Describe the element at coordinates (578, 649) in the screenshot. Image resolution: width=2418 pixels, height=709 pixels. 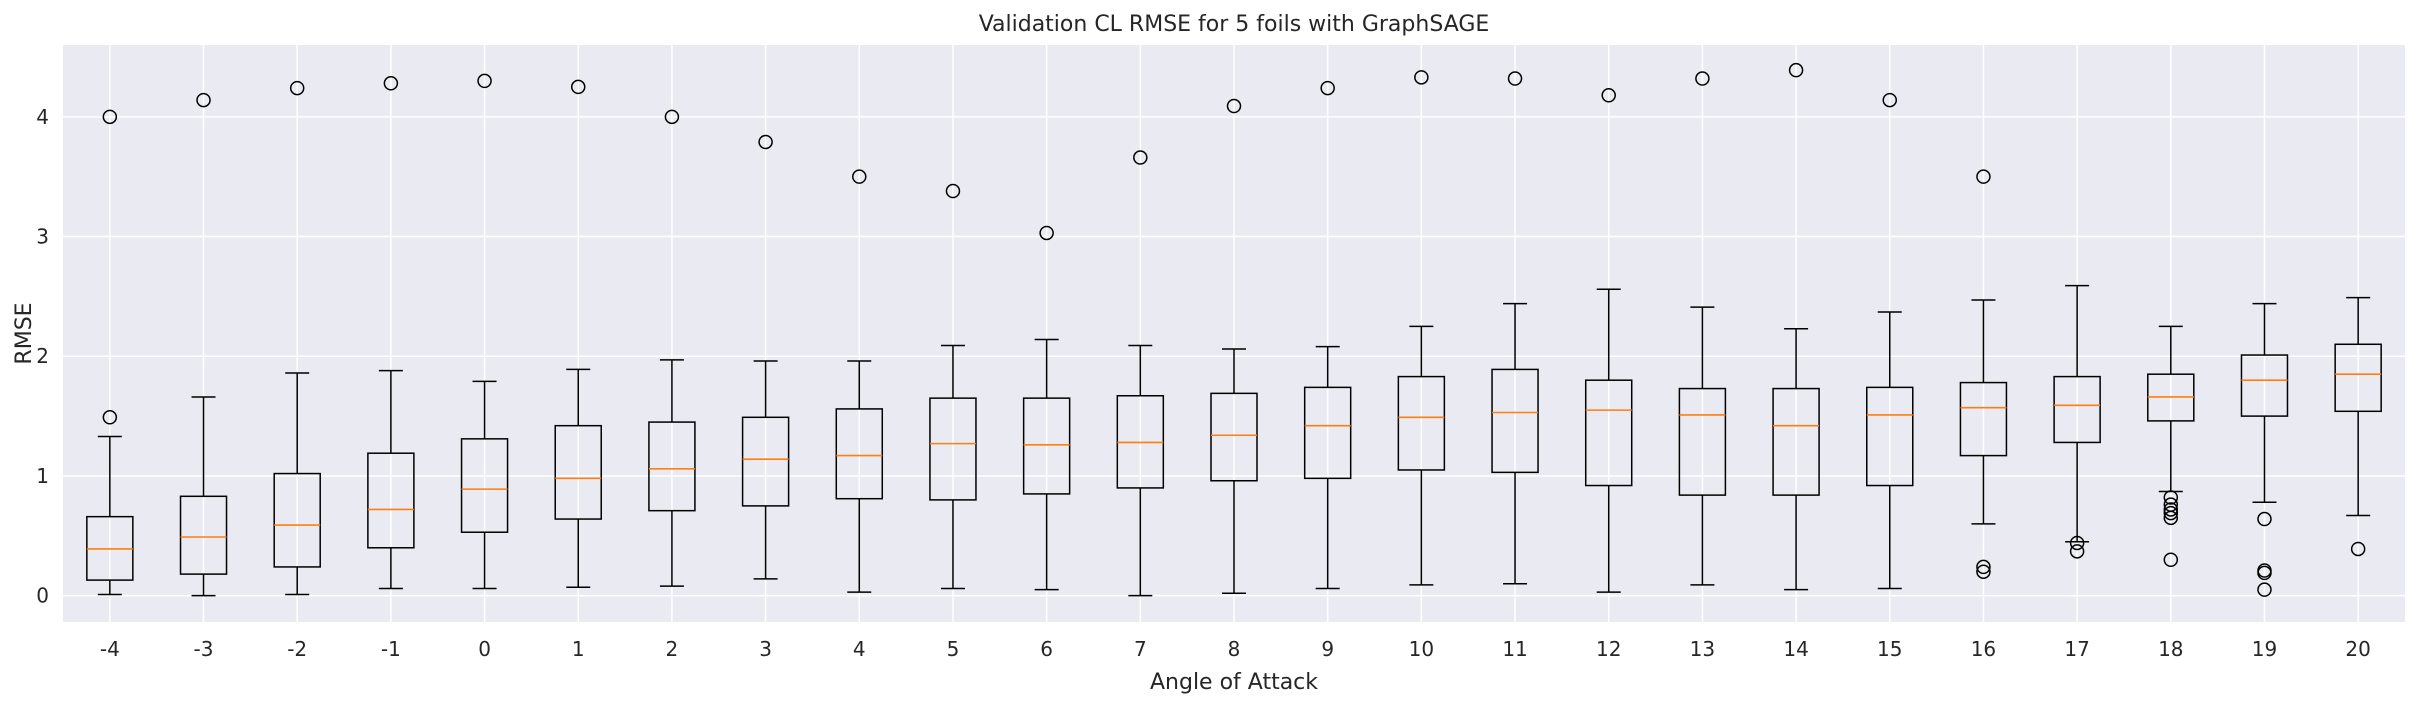
I see `x-tick-label: 1` at that location.